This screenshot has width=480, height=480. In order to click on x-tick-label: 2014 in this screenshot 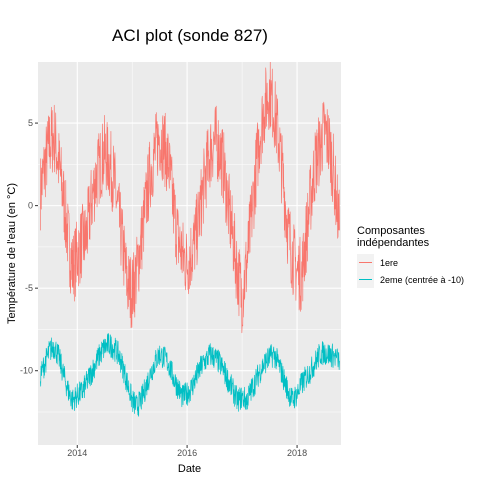, I will do `click(77, 453)`.